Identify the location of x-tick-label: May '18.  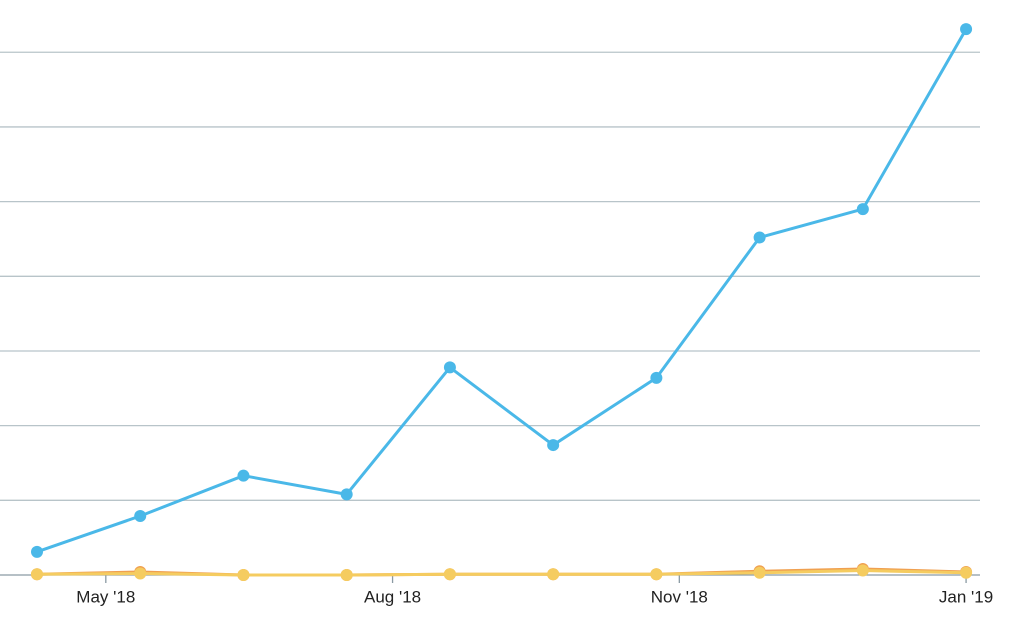
(105, 596).